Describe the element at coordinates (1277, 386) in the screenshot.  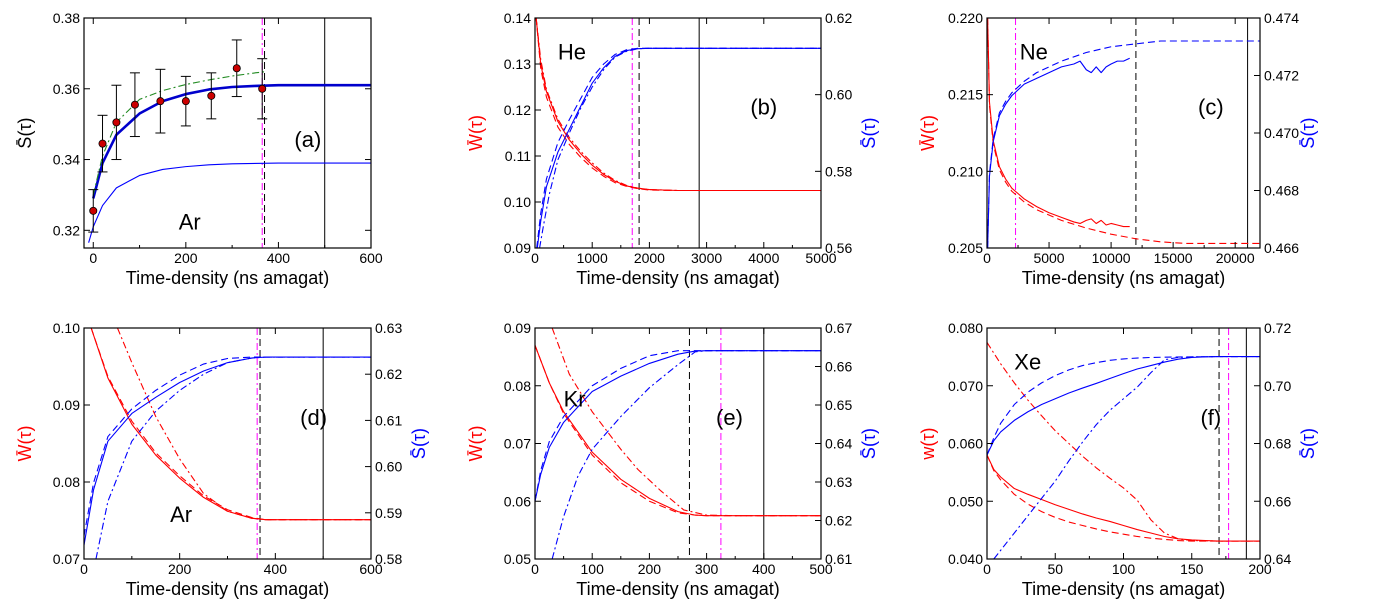
I see `y-right-tick-label: 0.70` at that location.